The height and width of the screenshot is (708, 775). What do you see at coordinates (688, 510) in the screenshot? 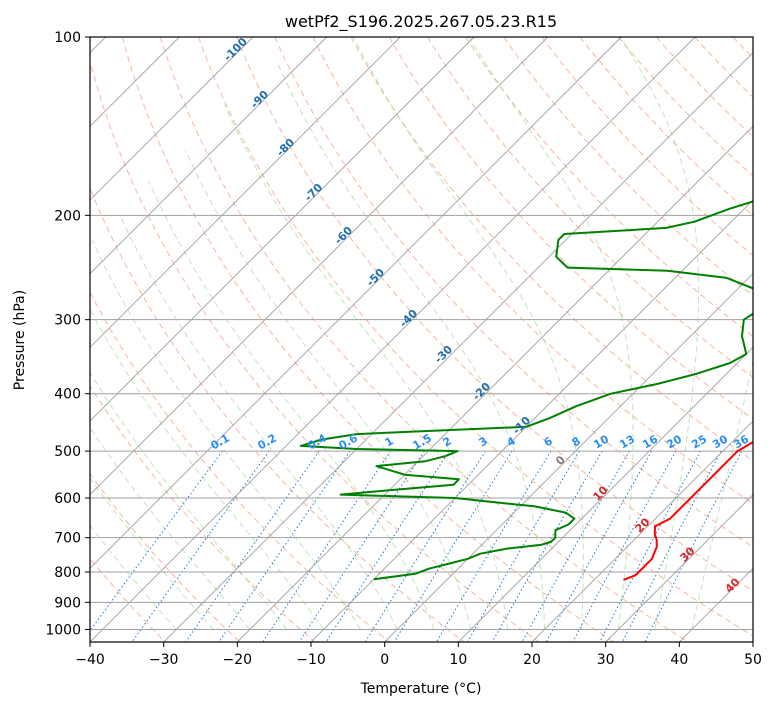
I see `temperature-line` at bounding box center [688, 510].